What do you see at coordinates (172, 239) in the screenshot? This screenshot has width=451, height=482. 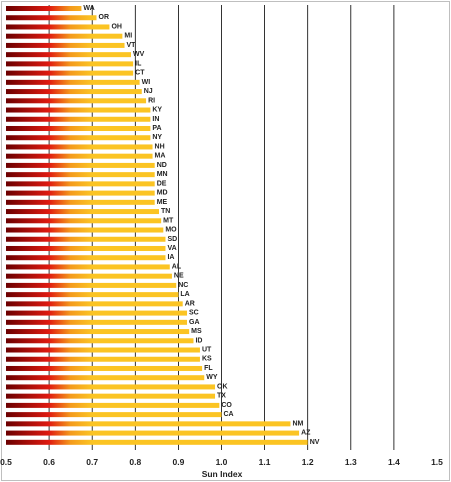 I see `state-label-sd: SD` at bounding box center [172, 239].